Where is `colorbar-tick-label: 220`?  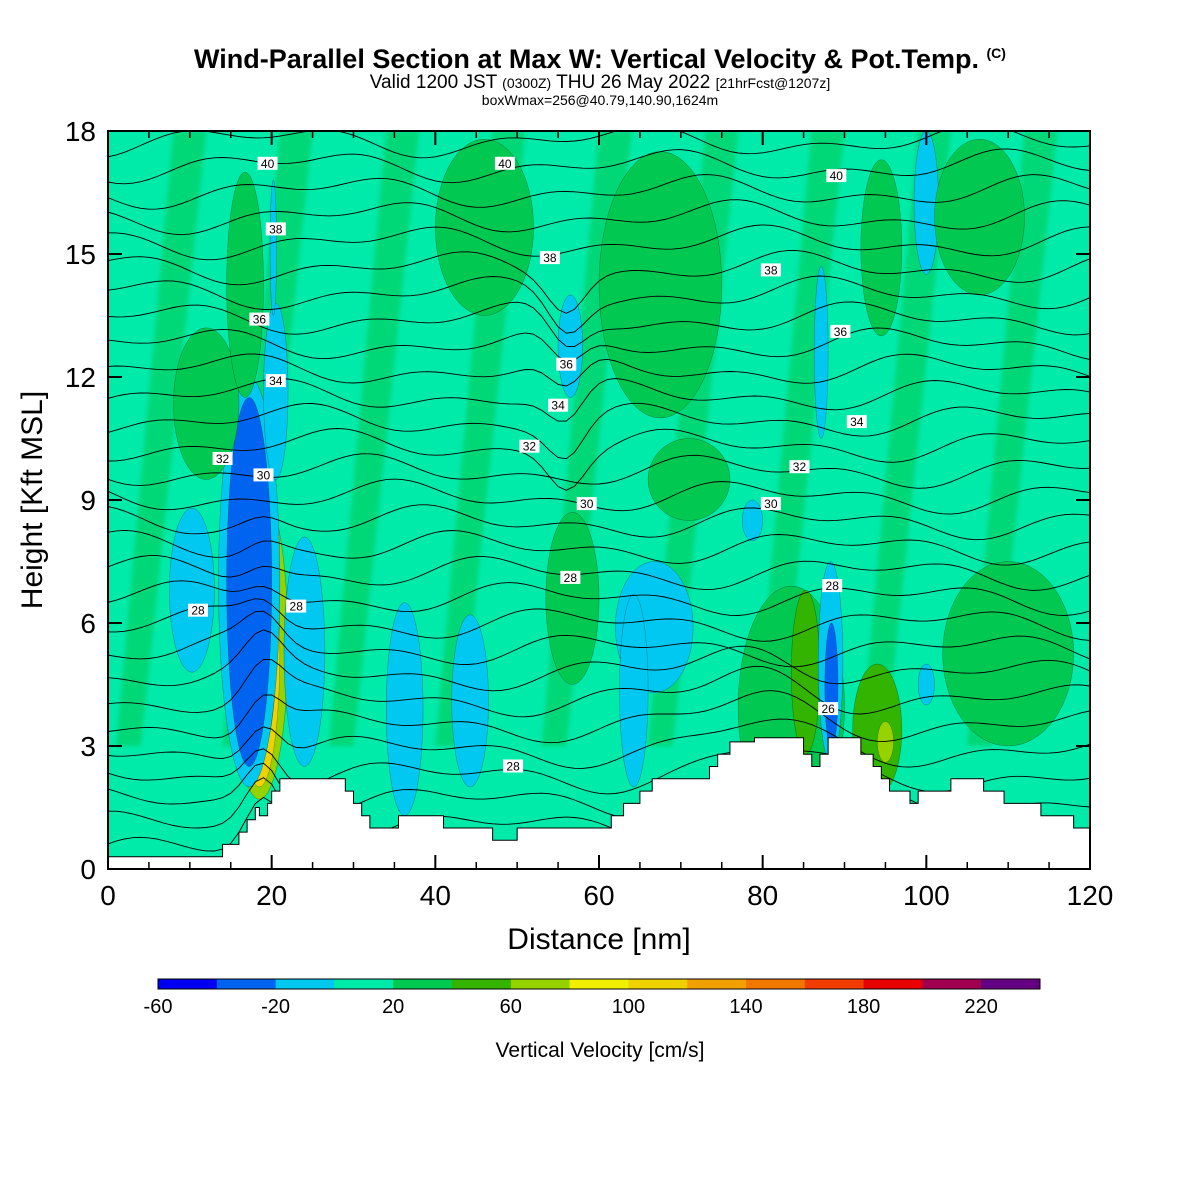 colorbar-tick-label: 220 is located at coordinates (981, 1007).